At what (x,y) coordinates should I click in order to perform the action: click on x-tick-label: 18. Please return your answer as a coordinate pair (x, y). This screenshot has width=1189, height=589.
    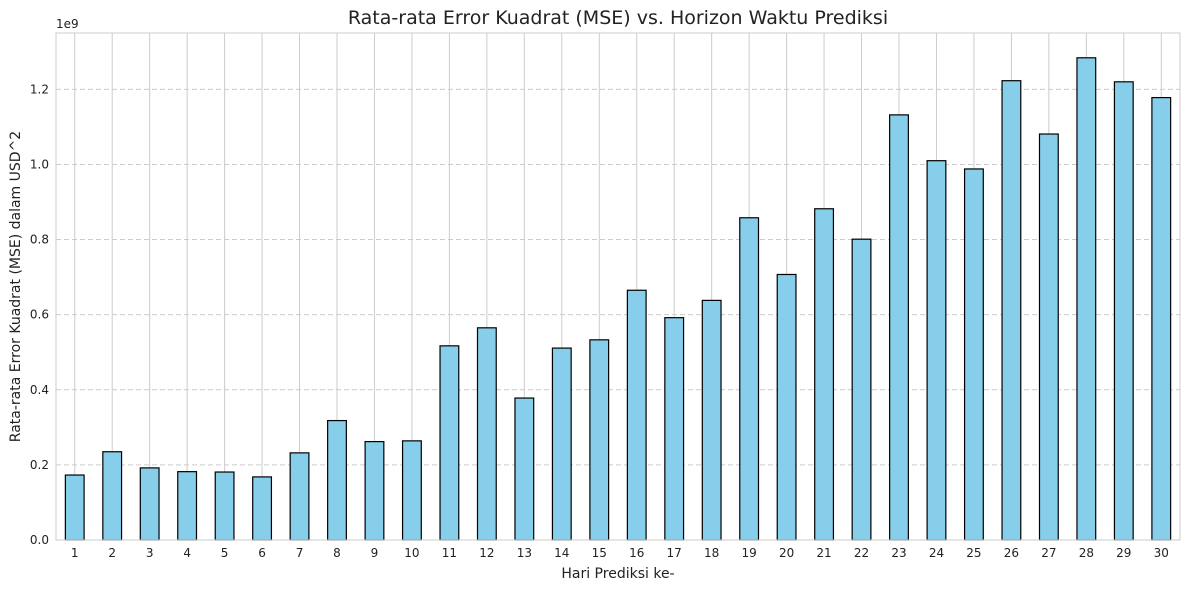
    Looking at the image, I should click on (711, 553).